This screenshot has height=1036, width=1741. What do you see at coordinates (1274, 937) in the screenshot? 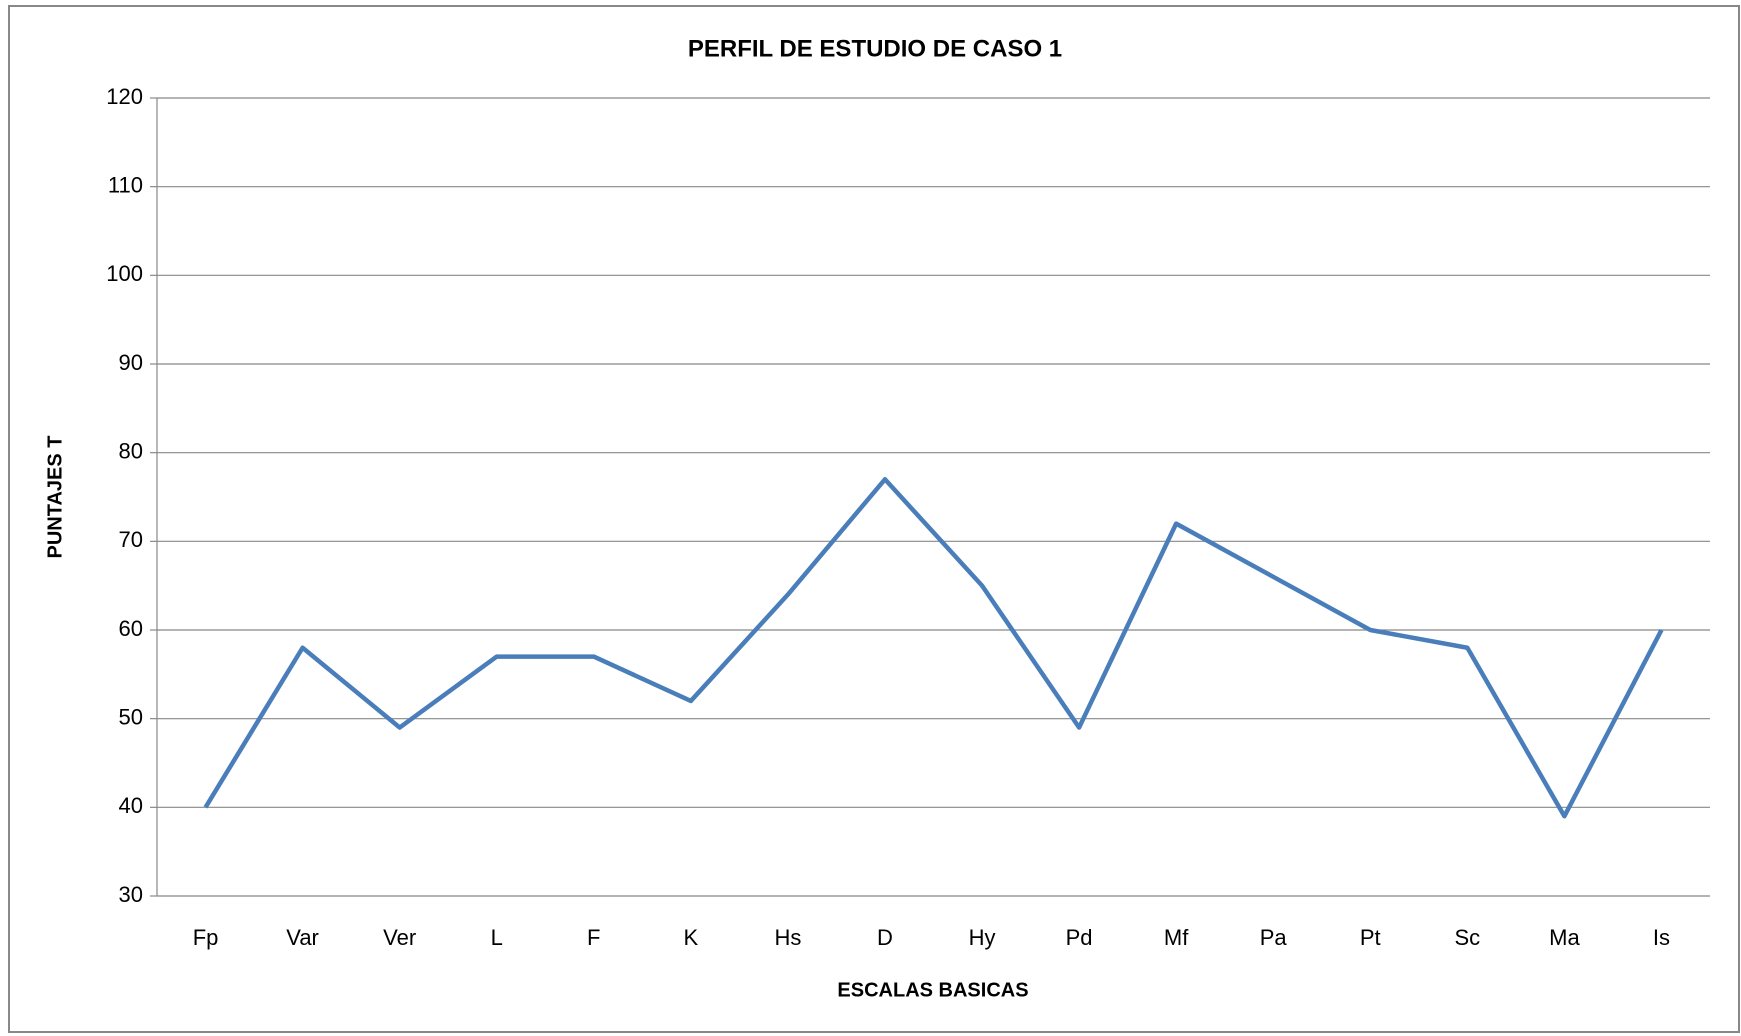
I see `x-tick-label: Pa` at bounding box center [1274, 937].